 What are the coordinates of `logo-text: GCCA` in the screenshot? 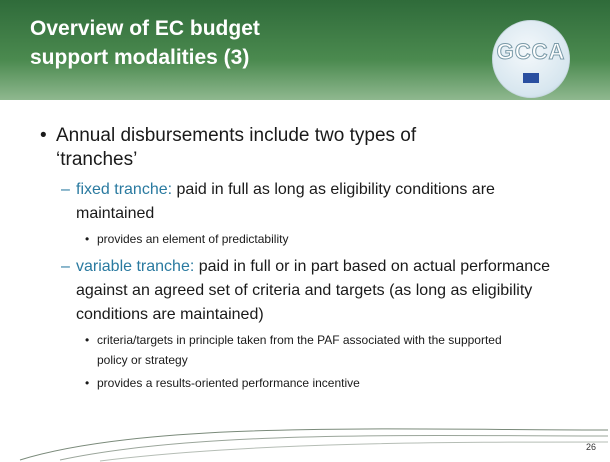 It's located at (531, 52).